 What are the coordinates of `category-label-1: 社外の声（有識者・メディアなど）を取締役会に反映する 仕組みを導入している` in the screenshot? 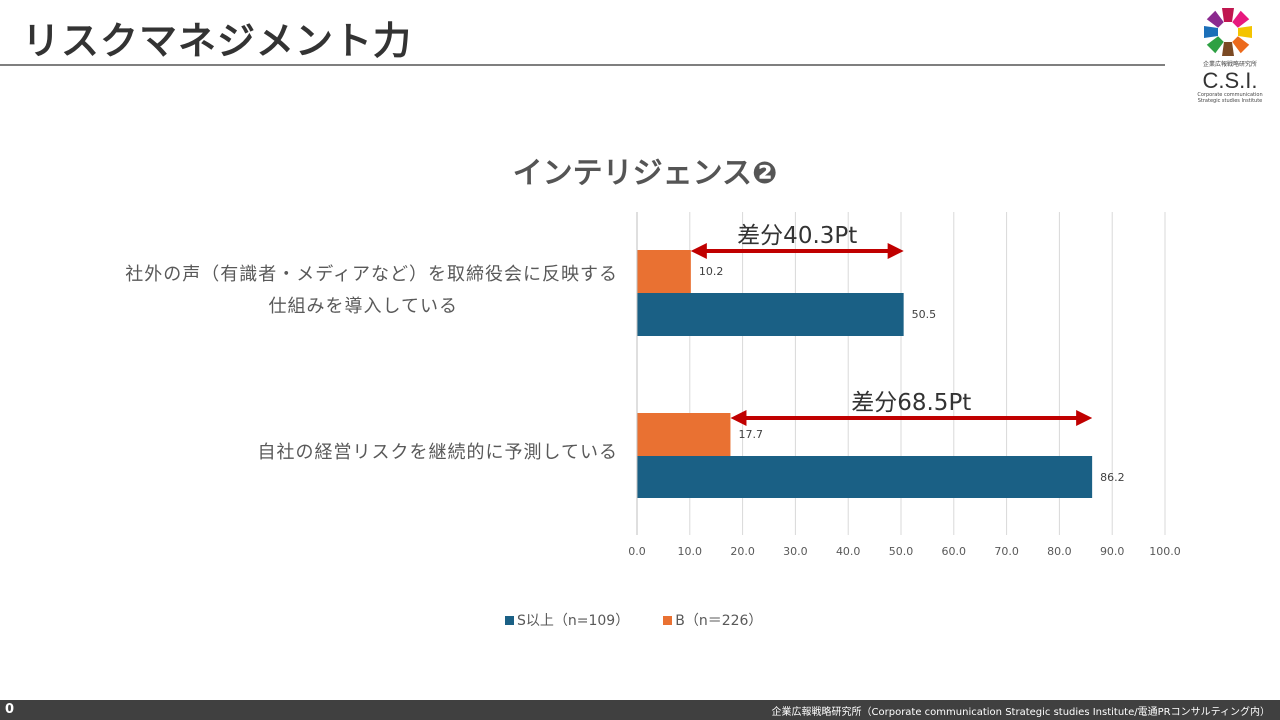 It's located at (371, 291).